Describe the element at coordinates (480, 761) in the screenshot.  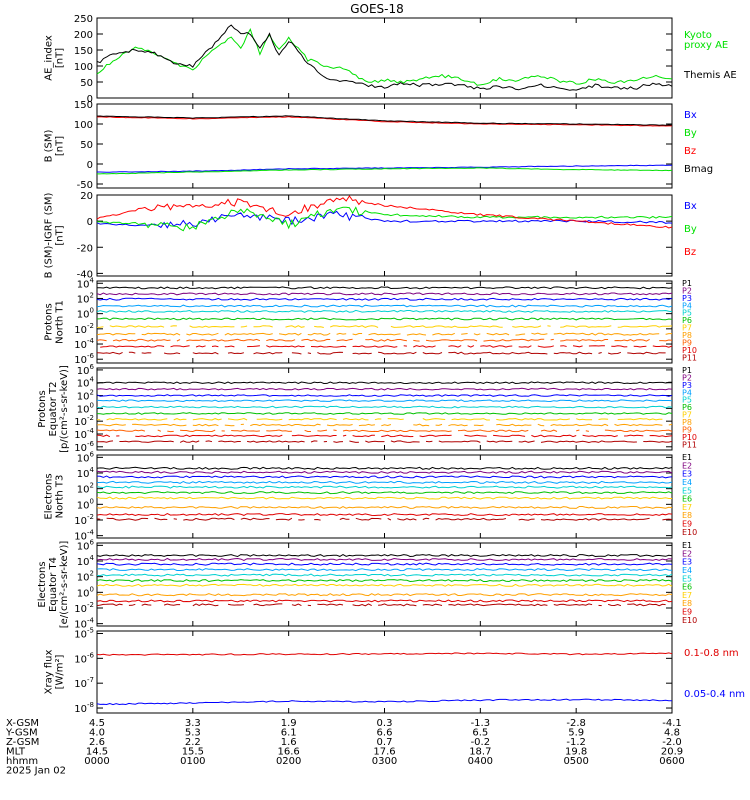
I see `ephemeris-value: 0400` at that location.